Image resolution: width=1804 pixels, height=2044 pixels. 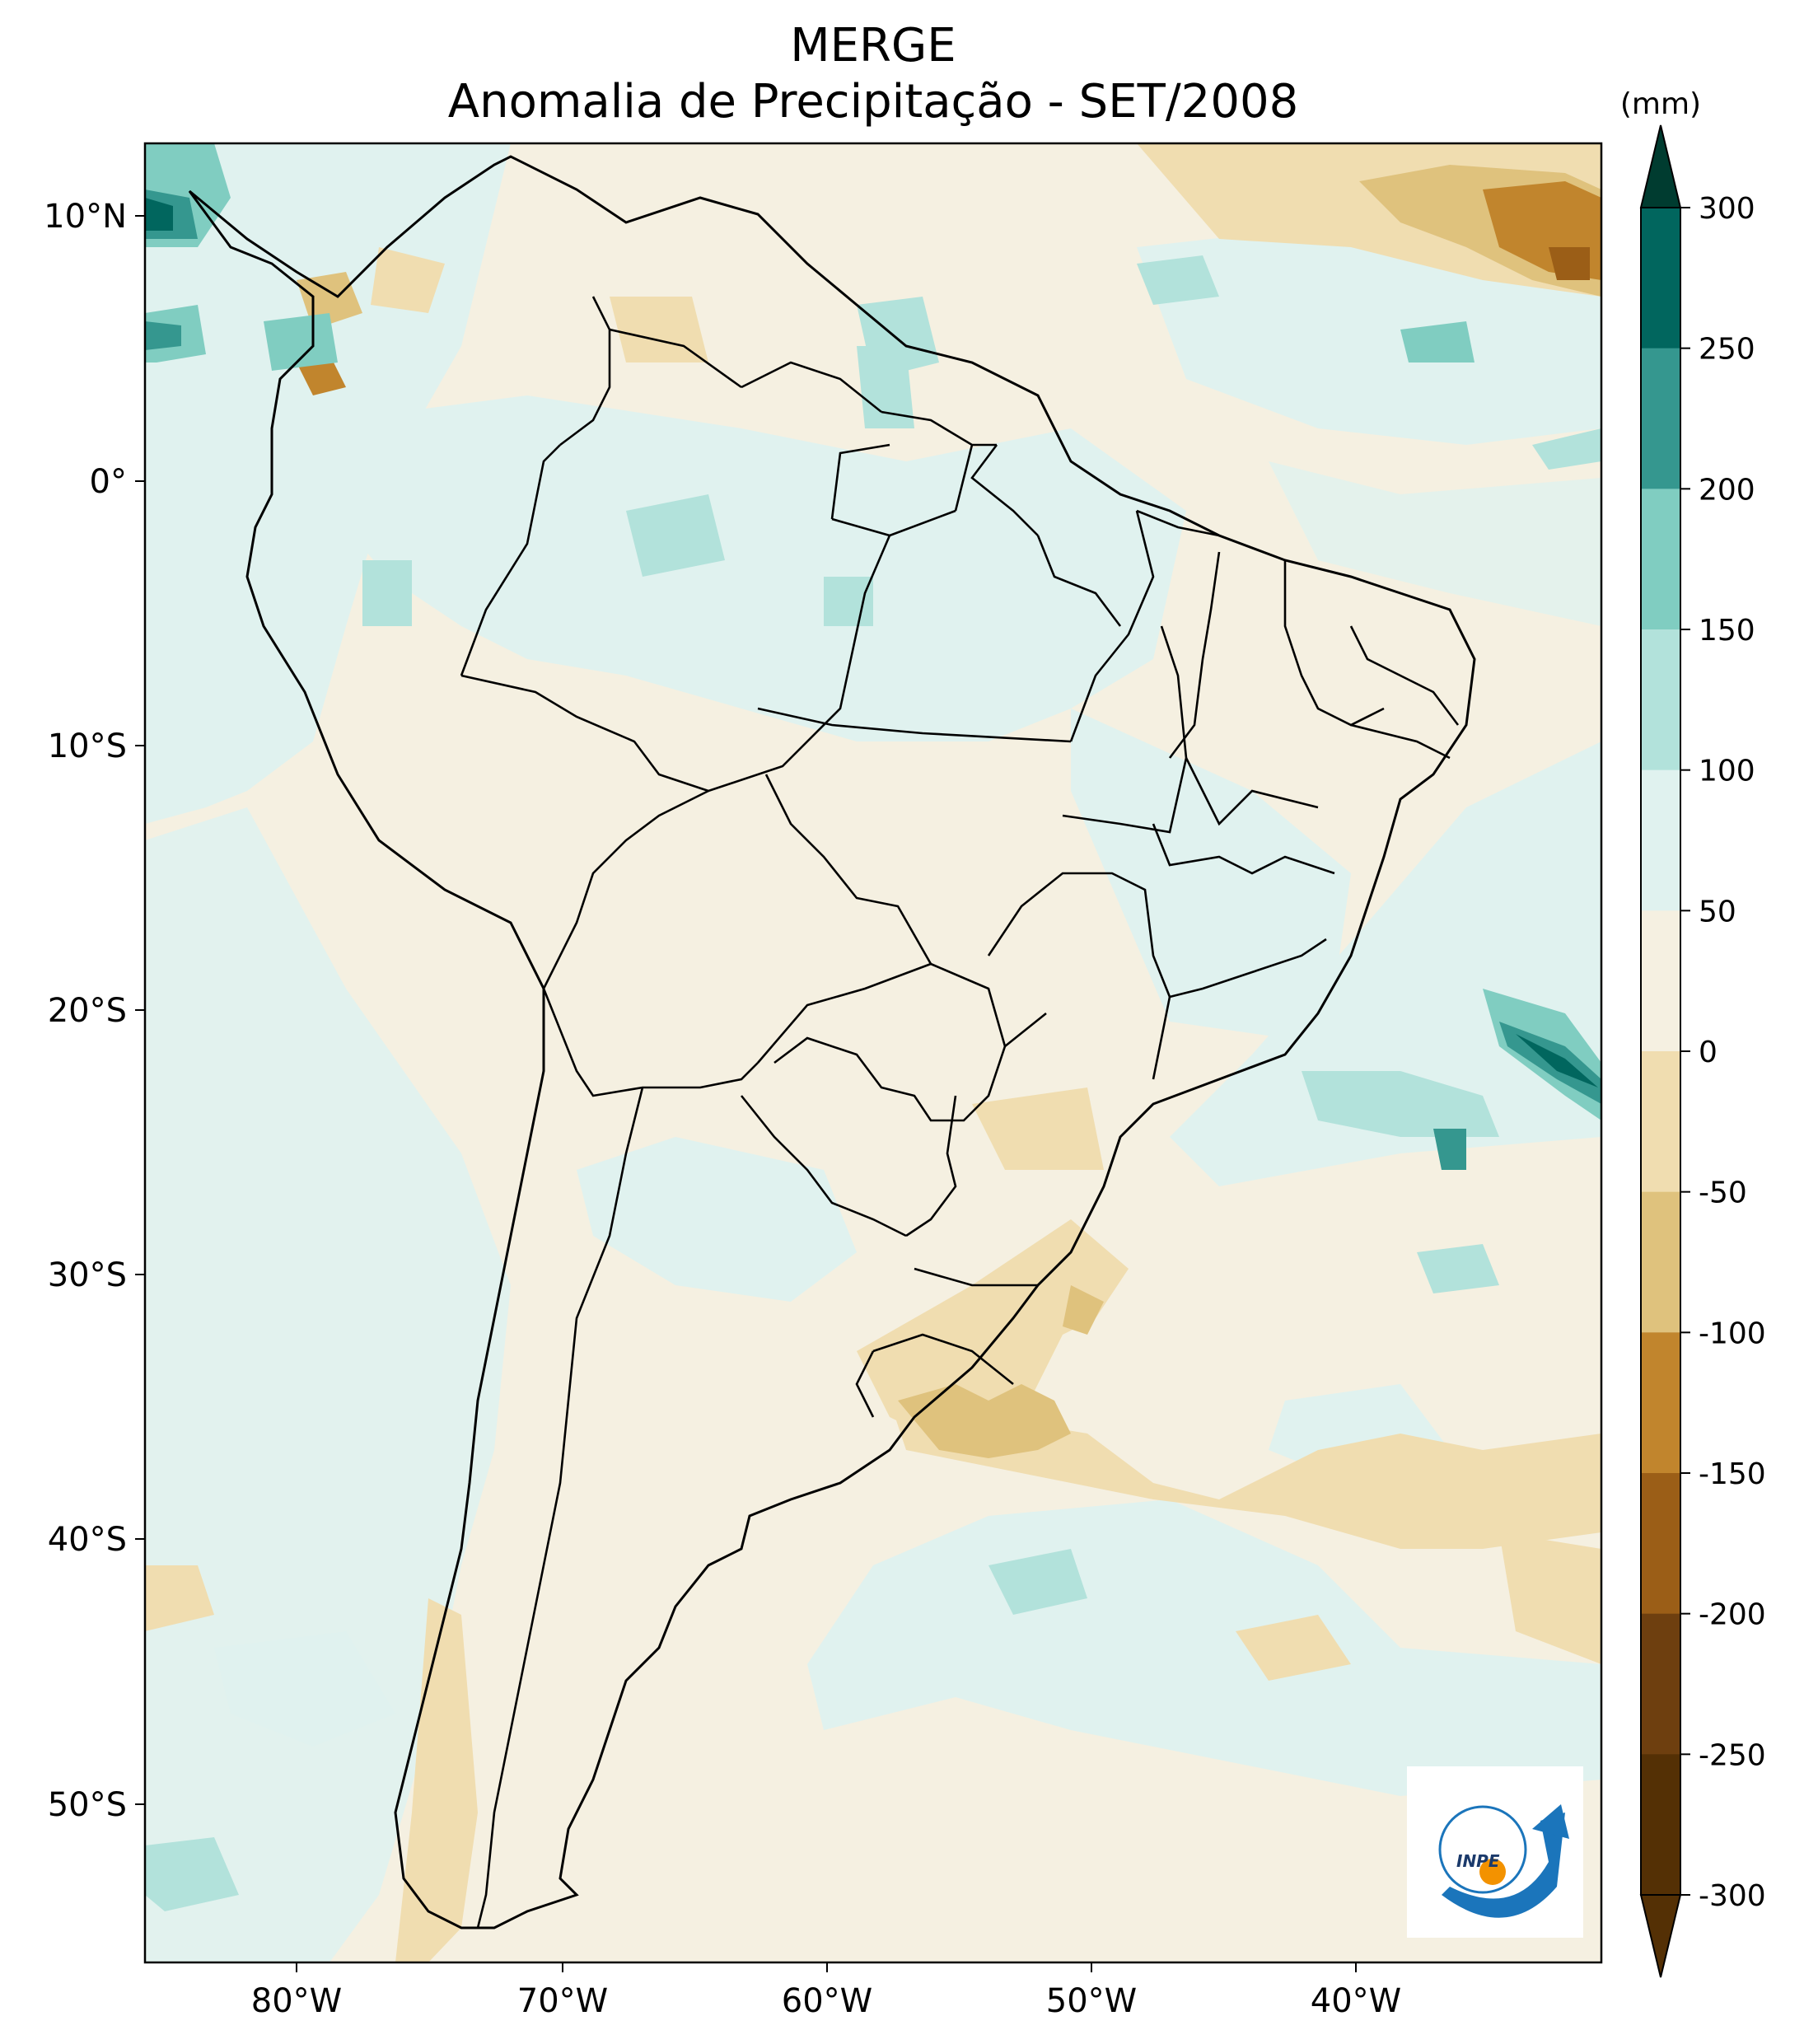 I want to click on lat-label-50s: 50°S, so click(x=87, y=1805).